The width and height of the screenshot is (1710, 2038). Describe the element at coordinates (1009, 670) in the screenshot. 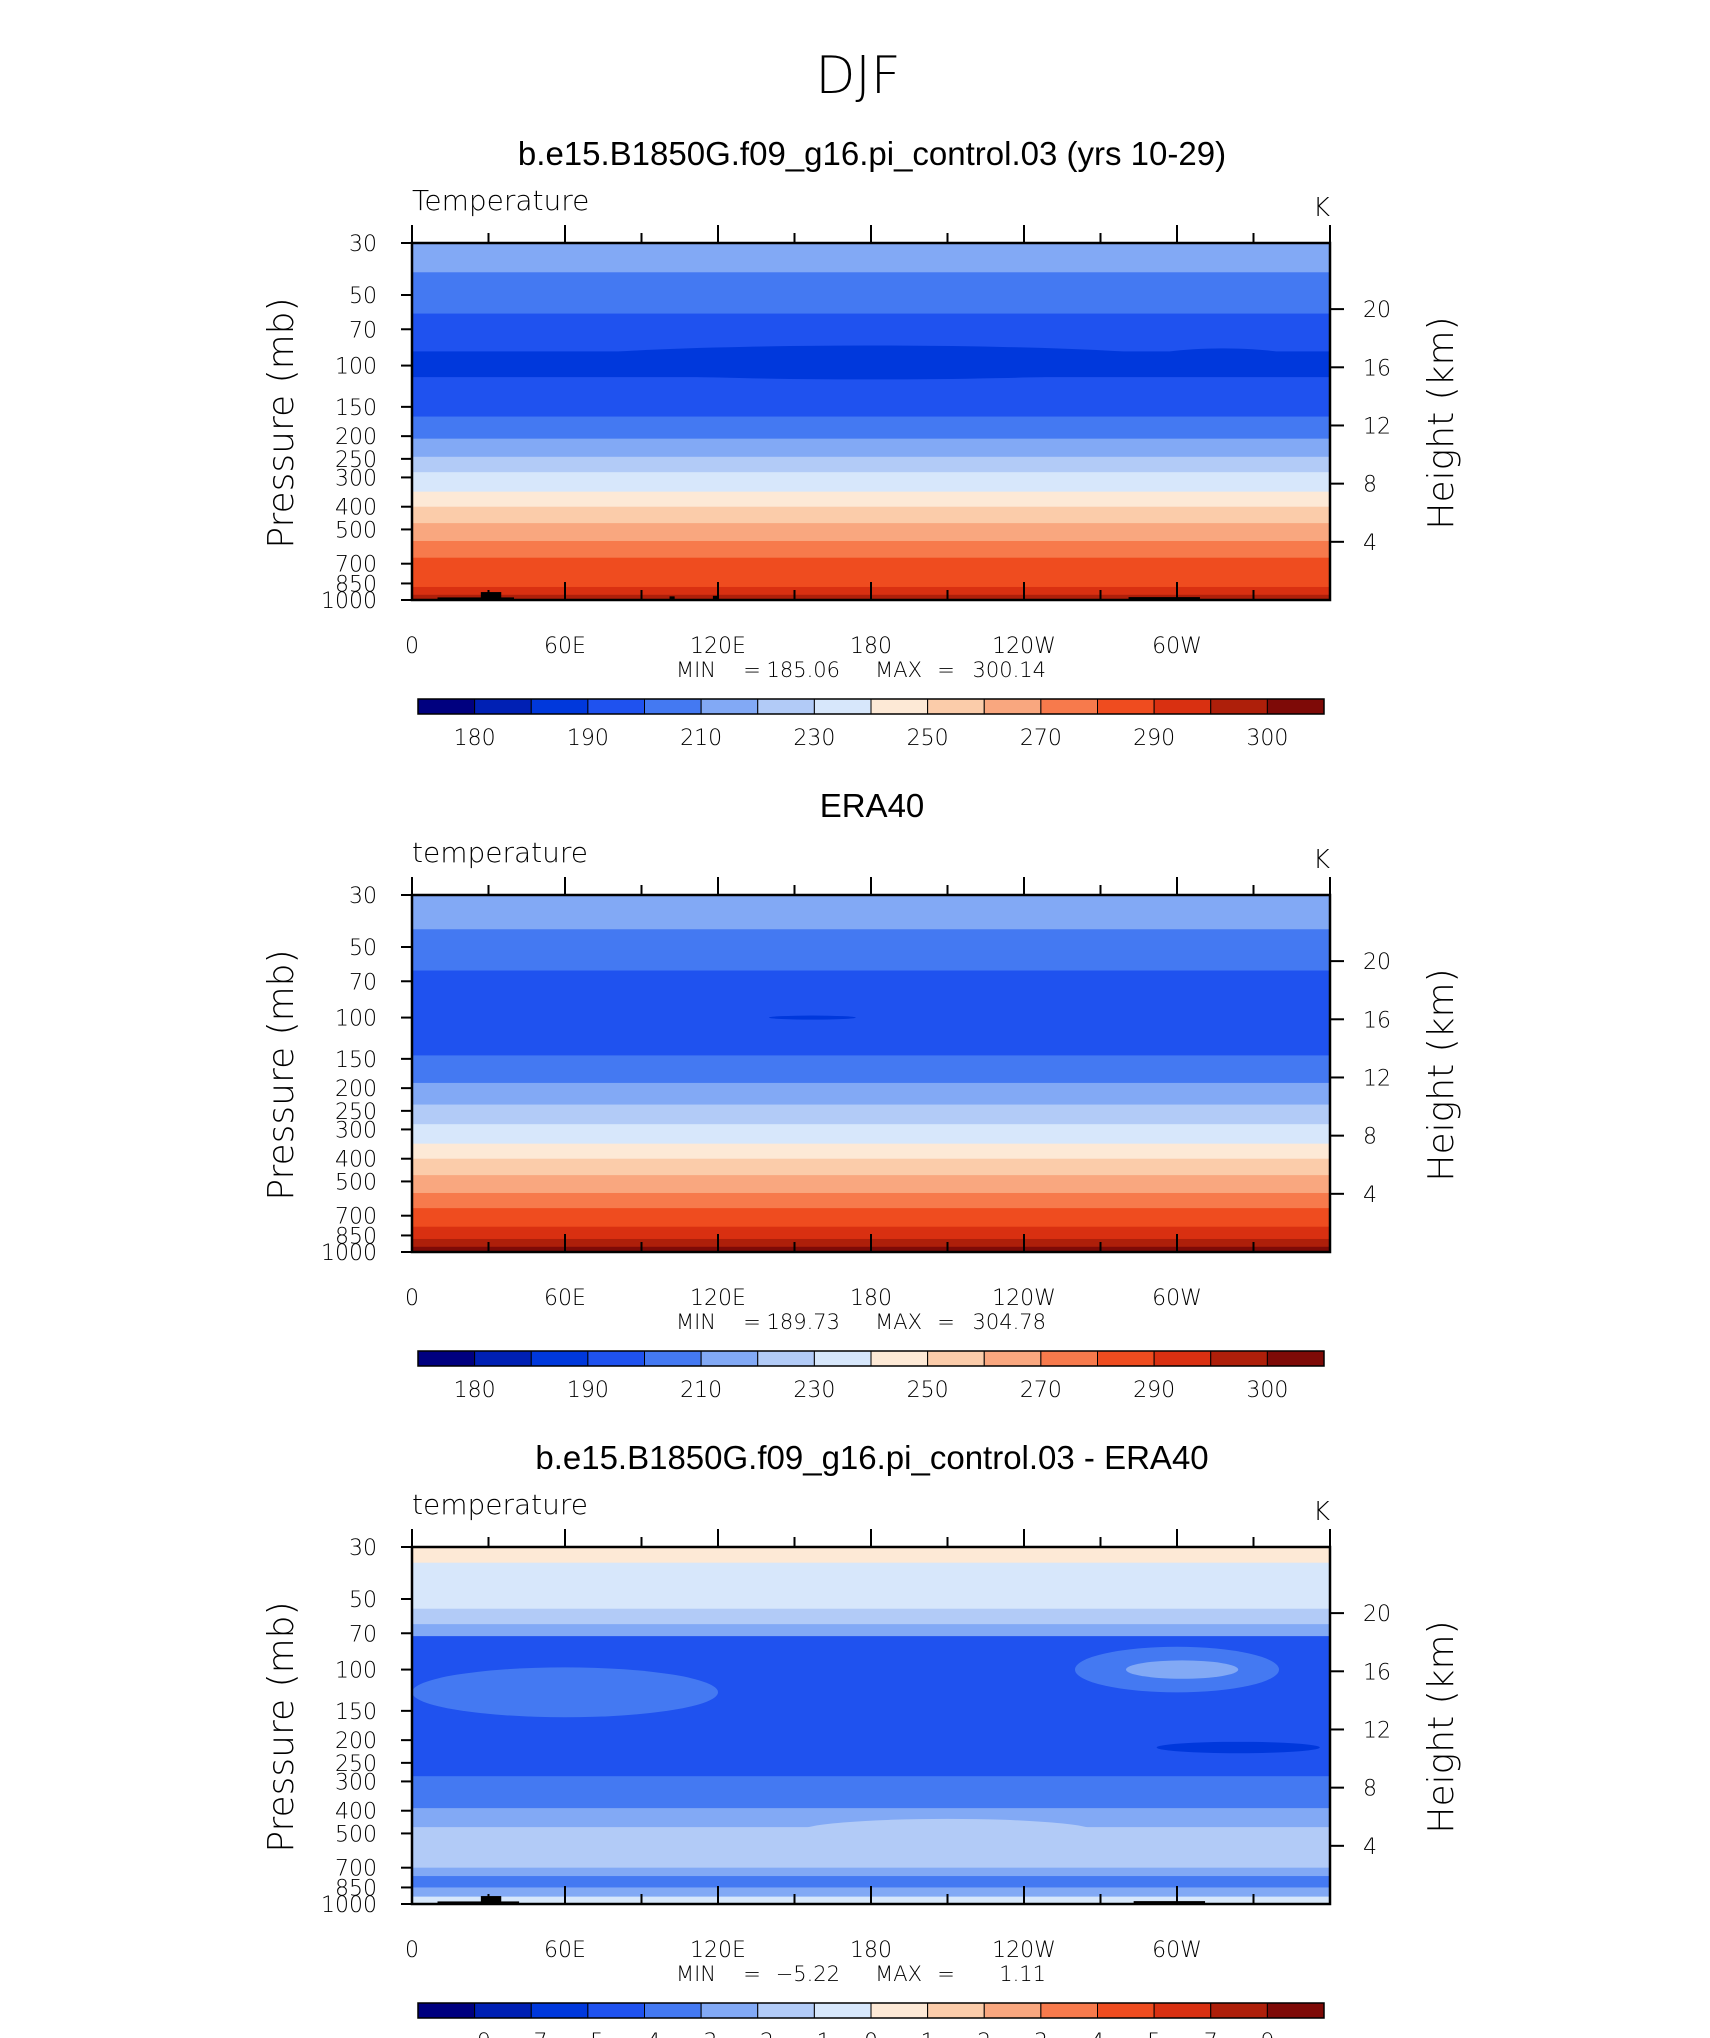

I see `max-value: 300.14` at that location.